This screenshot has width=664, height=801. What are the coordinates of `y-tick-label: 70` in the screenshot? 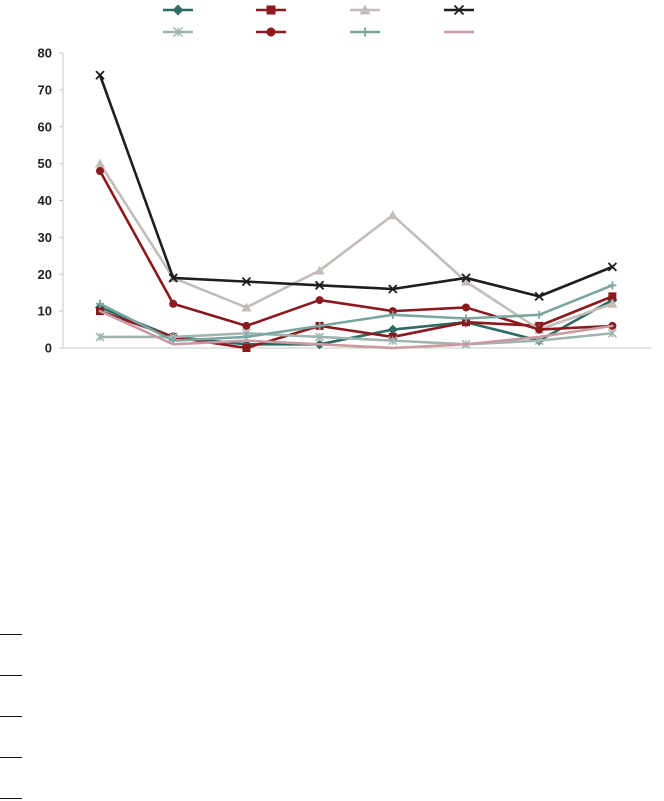 It's located at (45, 89).